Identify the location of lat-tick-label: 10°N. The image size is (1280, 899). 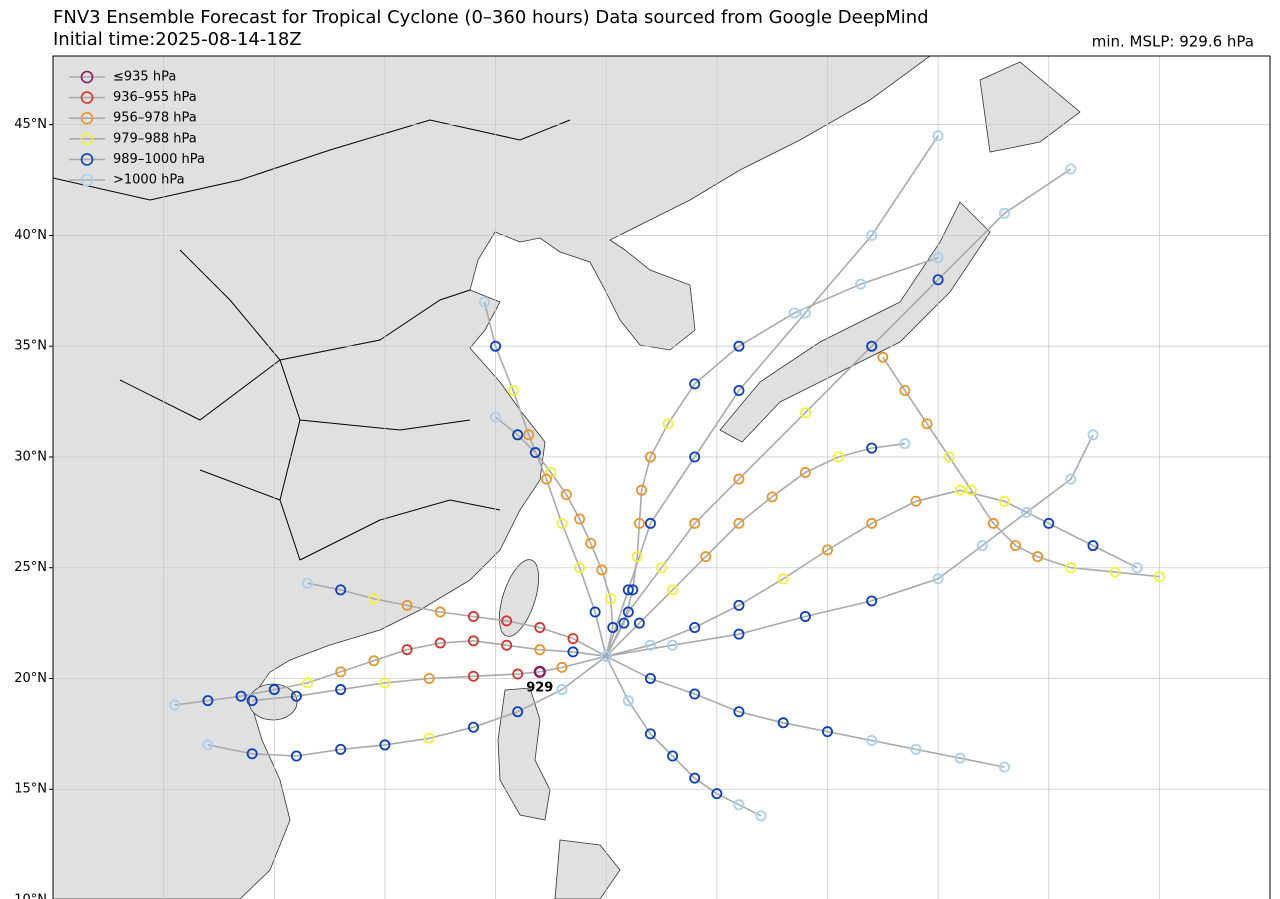
(30, 896).